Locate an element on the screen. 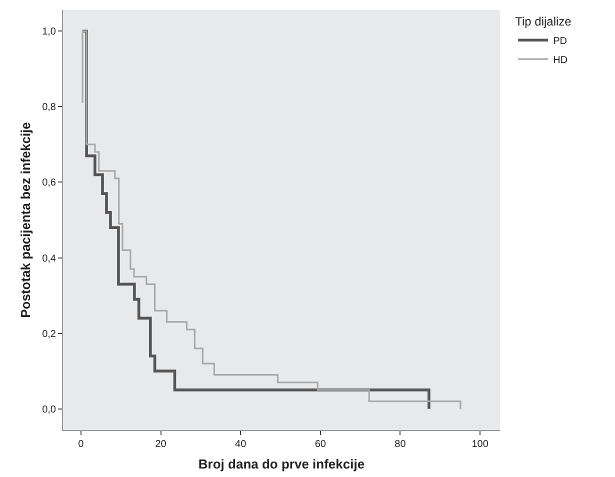 The image size is (615, 477). y-tick-label: 0,4 is located at coordinates (49, 258).